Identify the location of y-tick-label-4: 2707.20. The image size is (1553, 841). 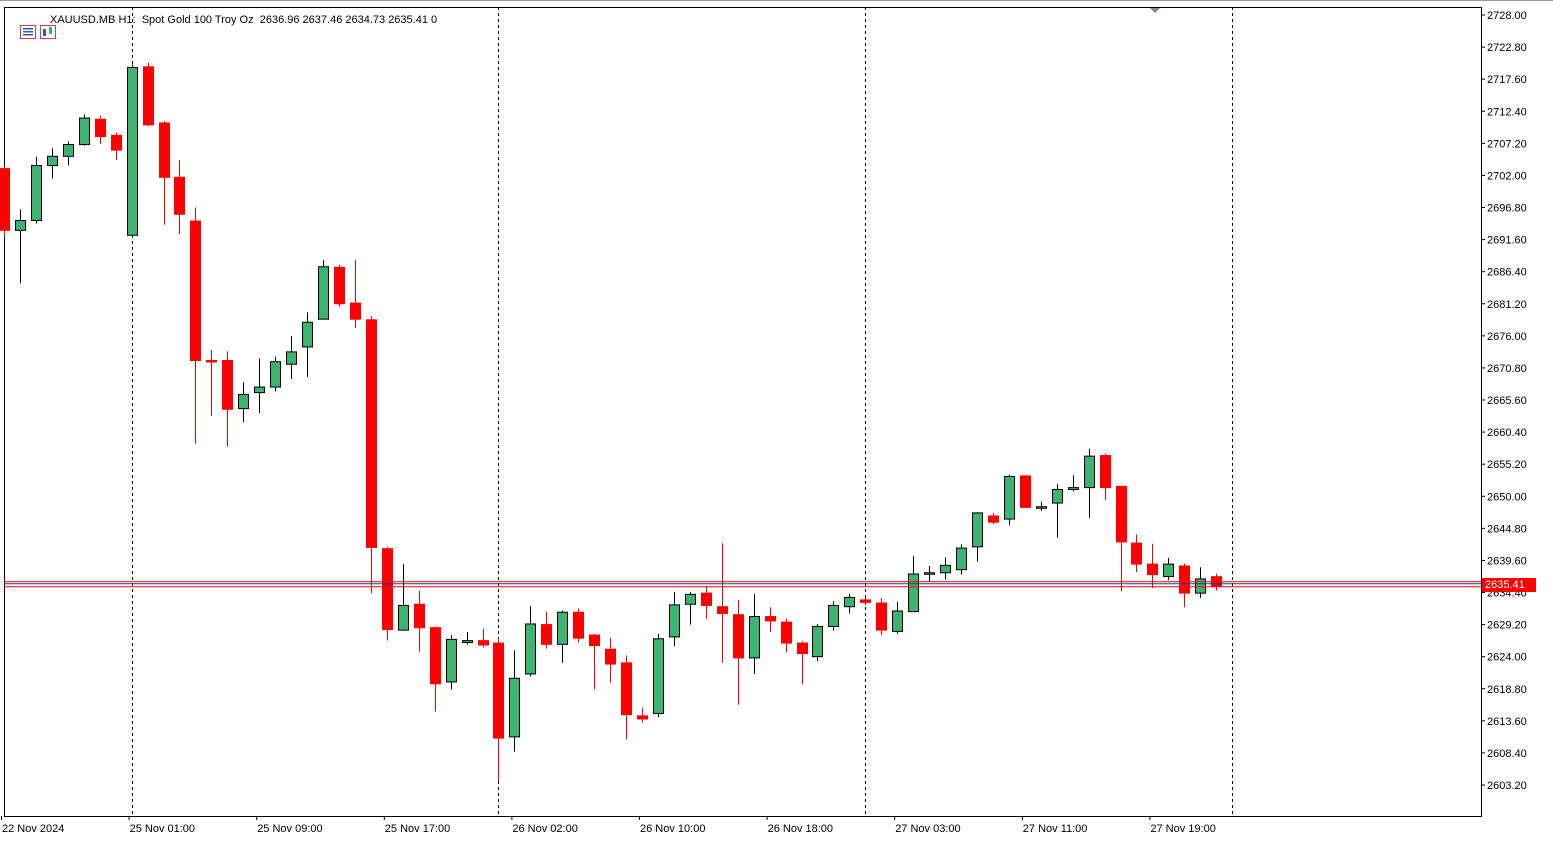
(1507, 144).